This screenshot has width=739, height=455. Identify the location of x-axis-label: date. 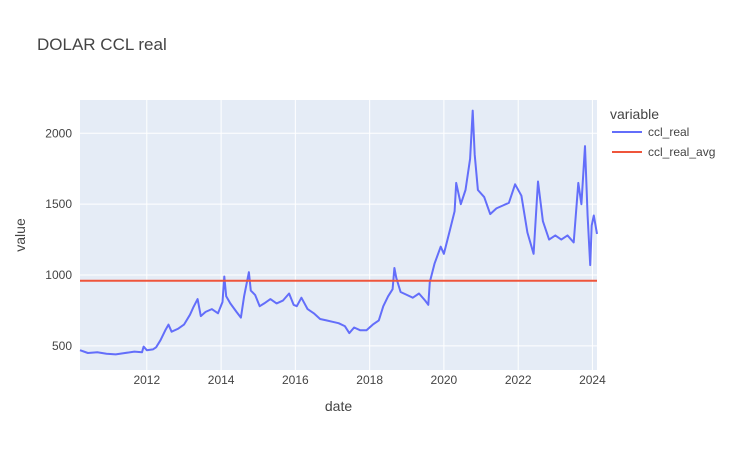
(338, 406).